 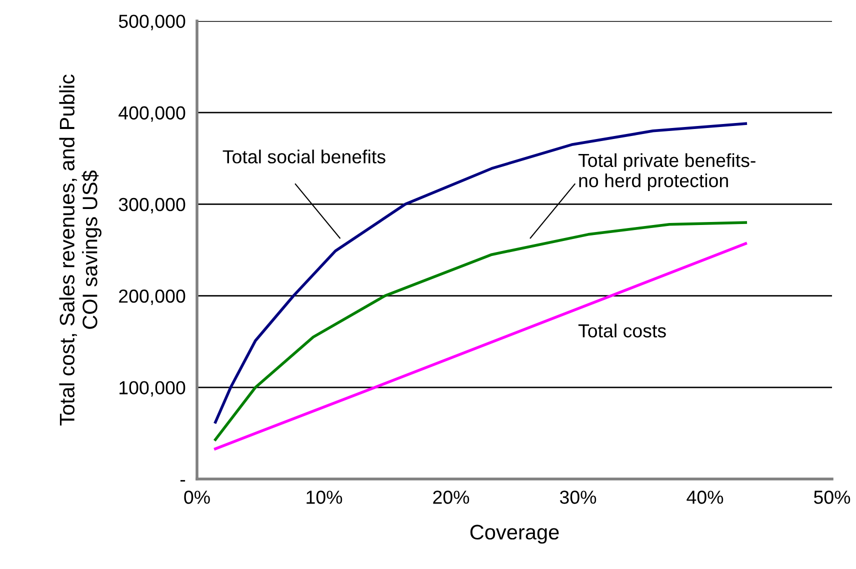 What do you see at coordinates (183, 481) in the screenshot?
I see `y-tick-label: -` at bounding box center [183, 481].